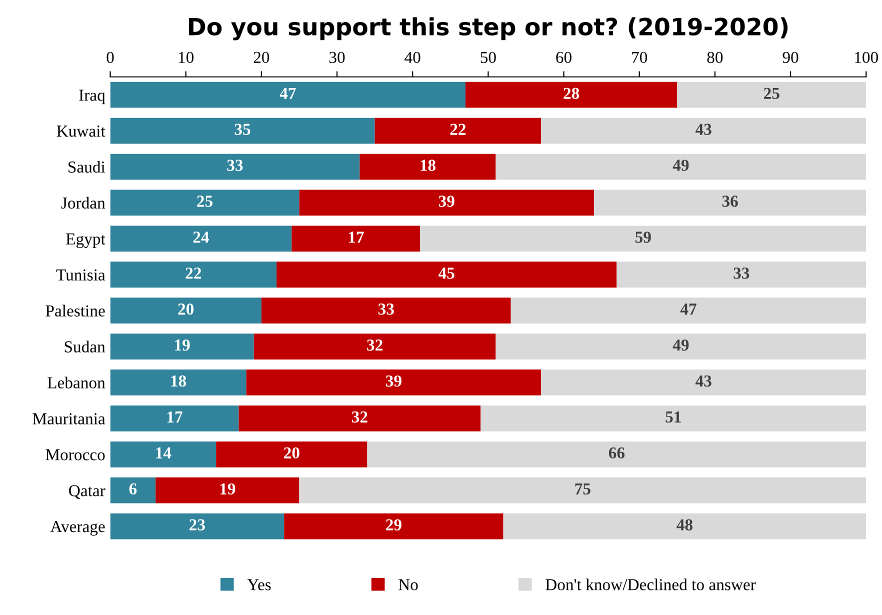 Image resolution: width=882 pixels, height=615 pixels. Describe the element at coordinates (83, 202) in the screenshot. I see `y-tick-label: Jordan` at that location.